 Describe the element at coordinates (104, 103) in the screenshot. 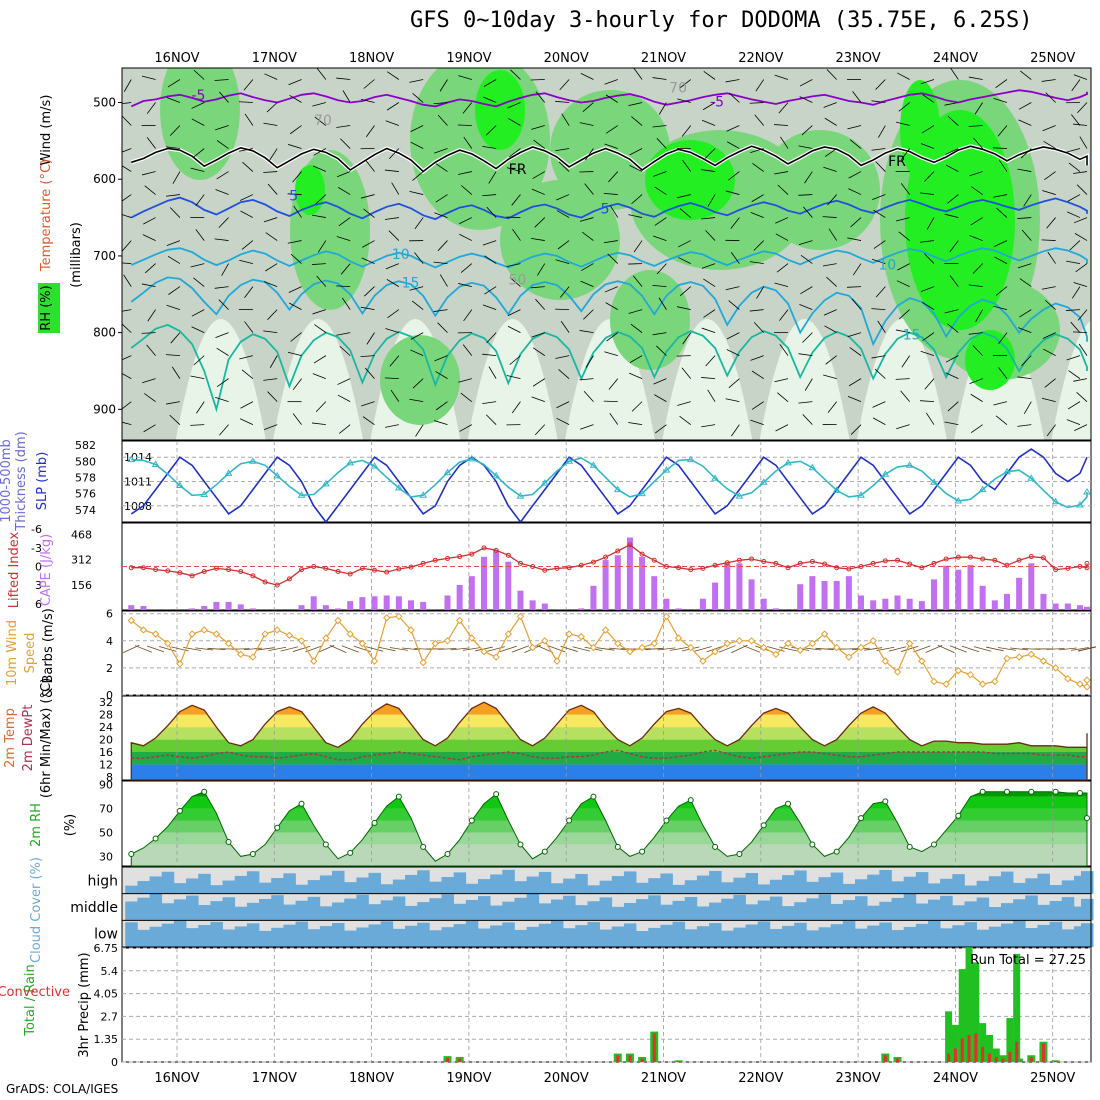

I see `y-tick-label: 500` at that location.